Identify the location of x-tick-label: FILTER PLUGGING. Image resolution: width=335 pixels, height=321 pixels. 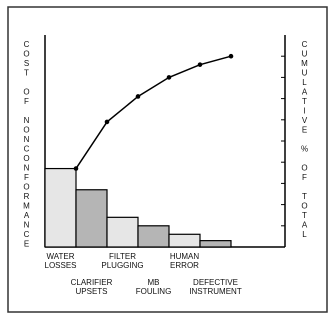
(122, 261).